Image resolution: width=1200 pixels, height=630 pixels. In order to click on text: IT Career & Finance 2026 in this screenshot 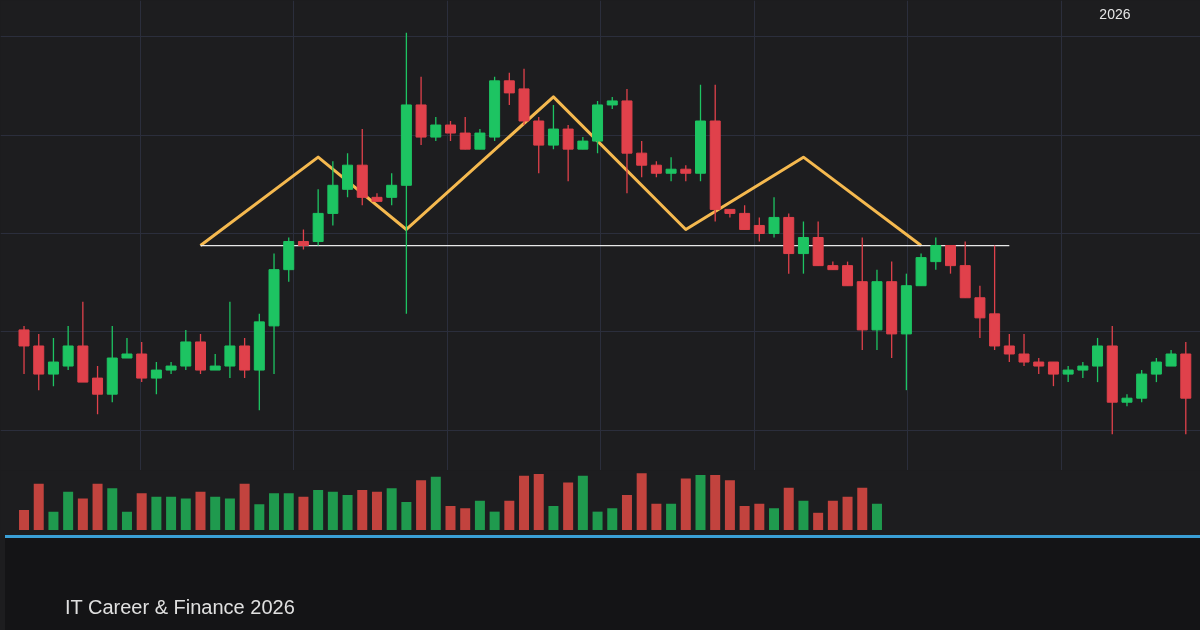, I will do `click(180, 607)`.